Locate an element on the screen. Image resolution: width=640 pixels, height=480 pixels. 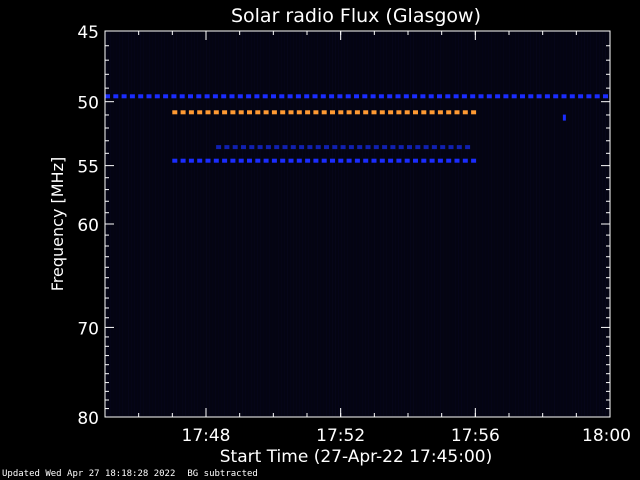
x-tick-label: 17:52 is located at coordinates (340, 436).